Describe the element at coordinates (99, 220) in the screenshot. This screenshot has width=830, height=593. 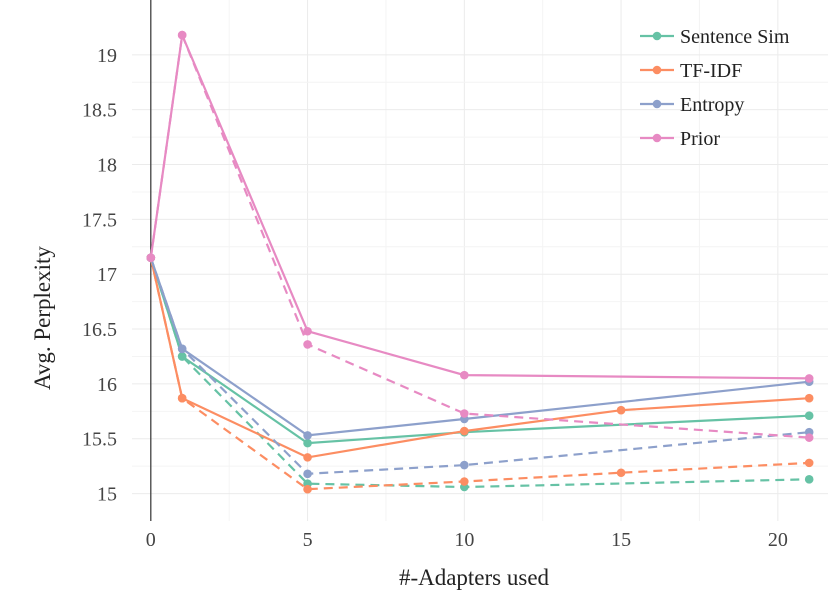
I see `y-tick-label: 17.5` at that location.